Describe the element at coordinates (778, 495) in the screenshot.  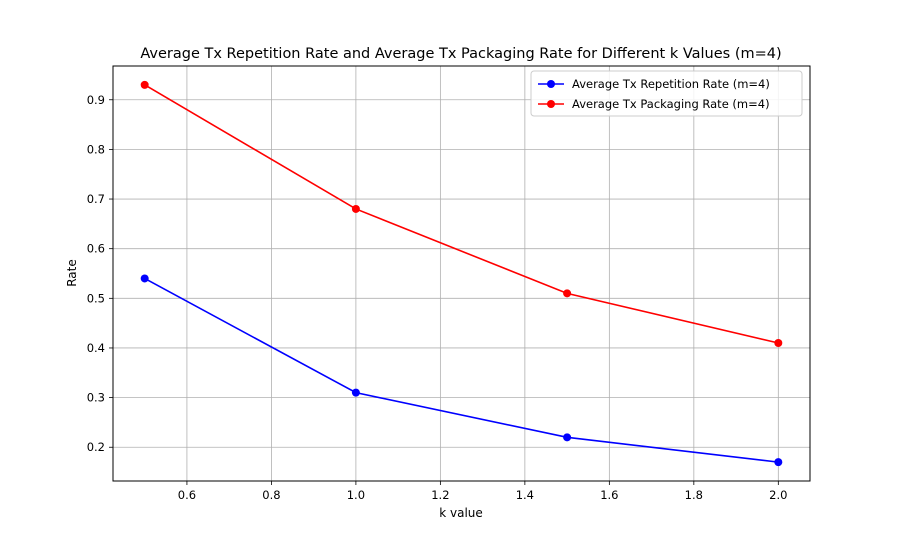
I see `x-tick-label: 2.0` at that location.